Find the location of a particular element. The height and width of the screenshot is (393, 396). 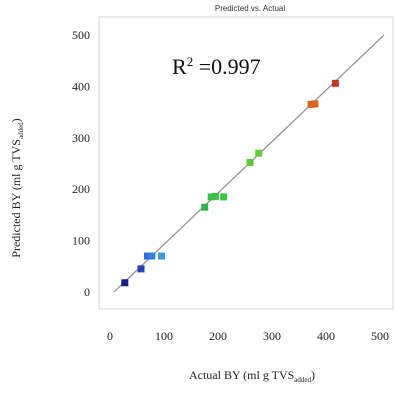

y-tick-label: 200 is located at coordinates (81, 189).